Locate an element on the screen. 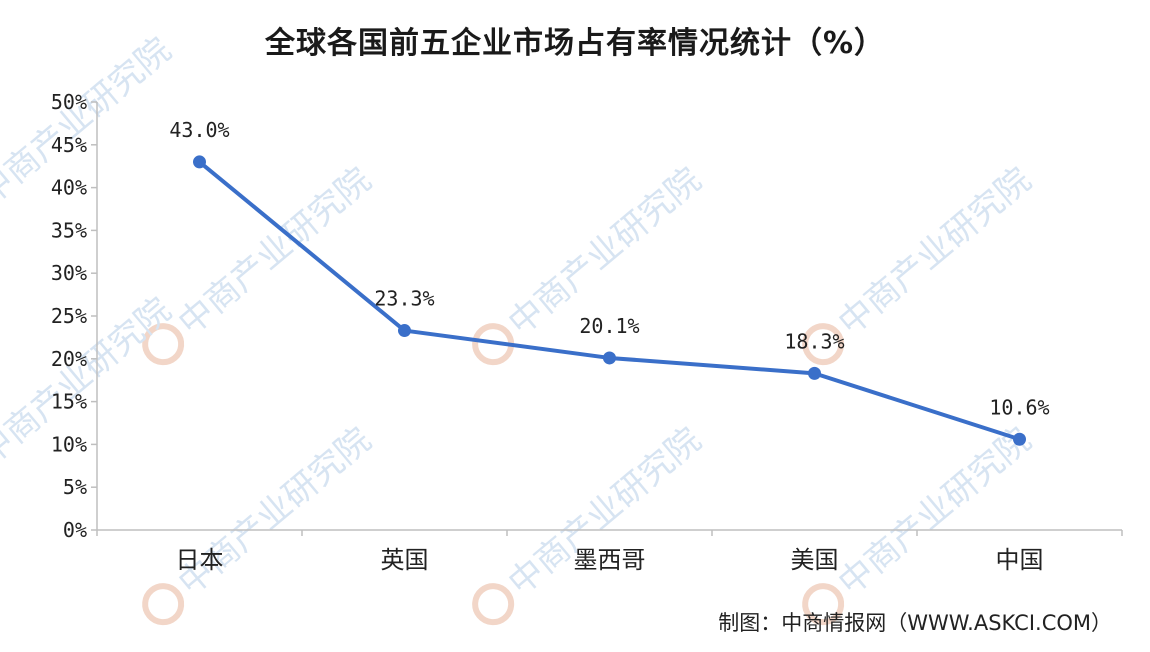  x-tick-label: 英国 is located at coordinates (405, 560).